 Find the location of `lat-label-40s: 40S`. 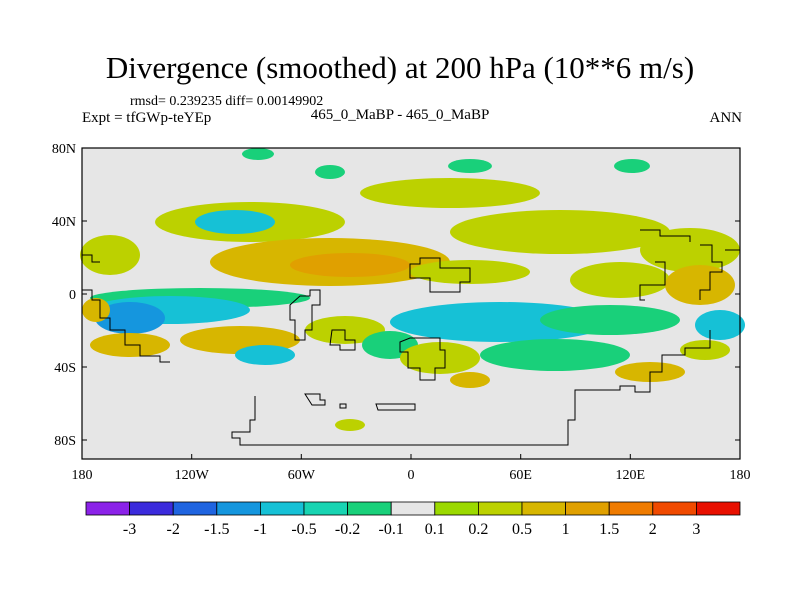

lat-label-40s: 40S is located at coordinates (65, 368).